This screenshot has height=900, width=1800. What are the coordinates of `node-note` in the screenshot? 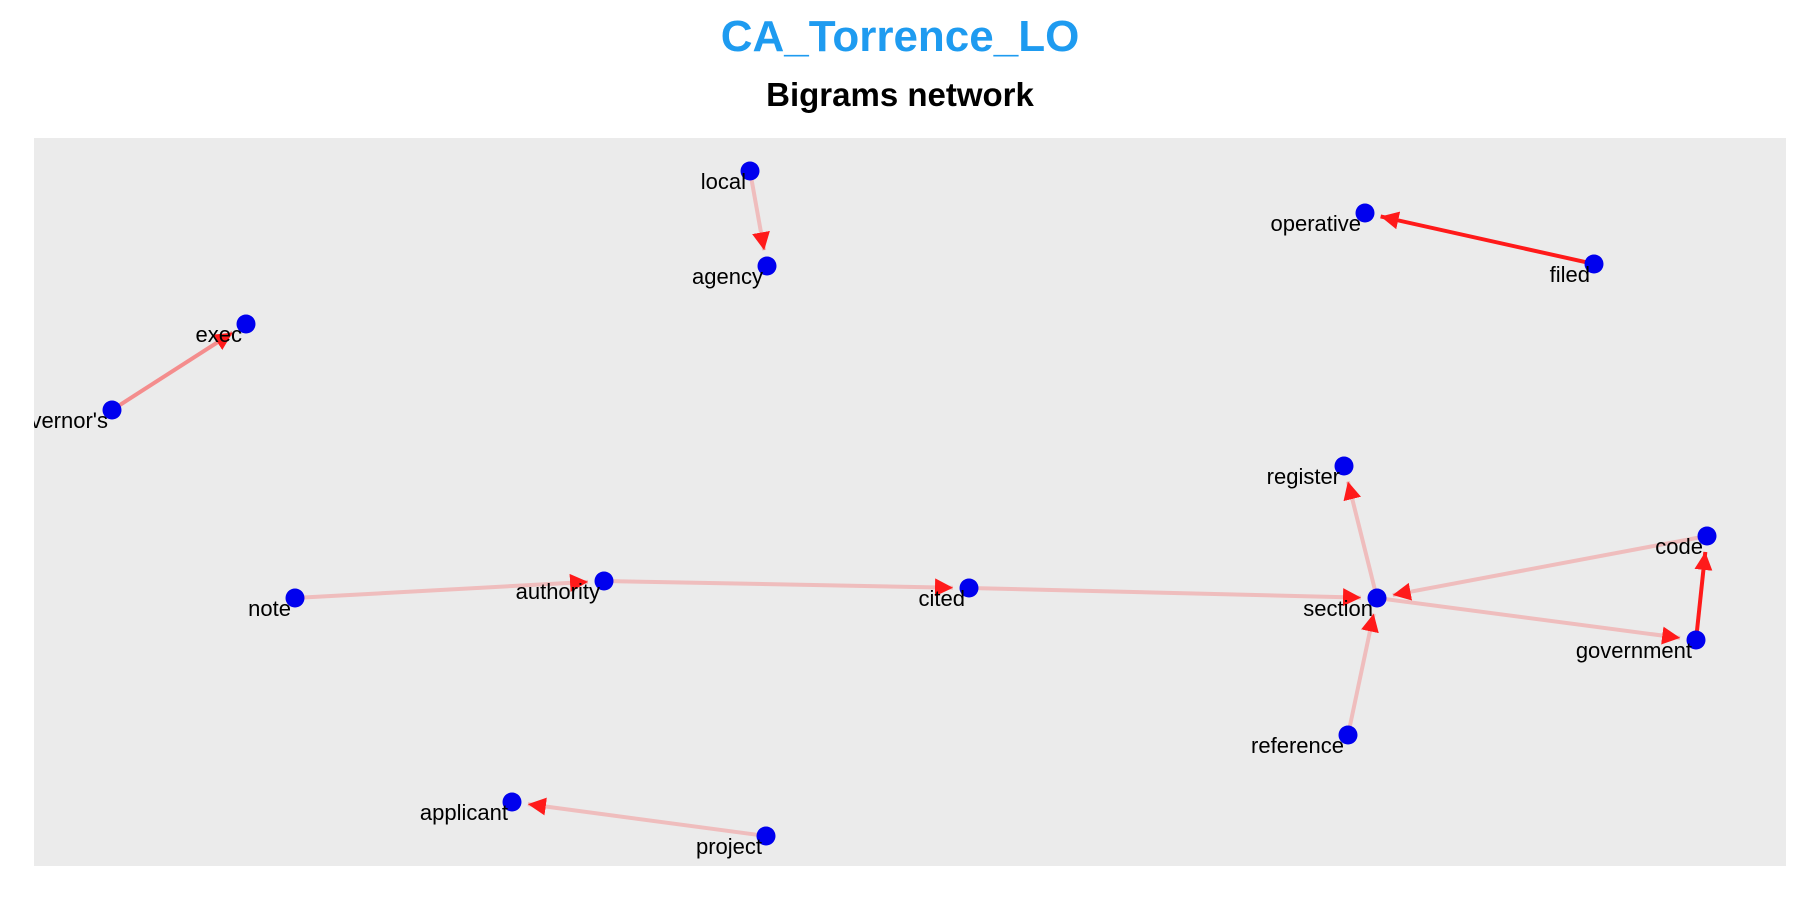 It's located at (295, 598).